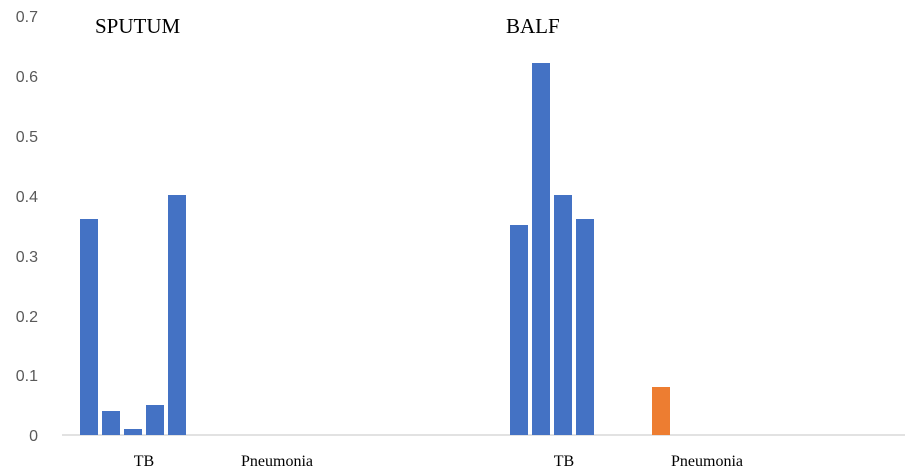  What do you see at coordinates (27, 317) in the screenshot?
I see `y-tick-label: 0.2` at bounding box center [27, 317].